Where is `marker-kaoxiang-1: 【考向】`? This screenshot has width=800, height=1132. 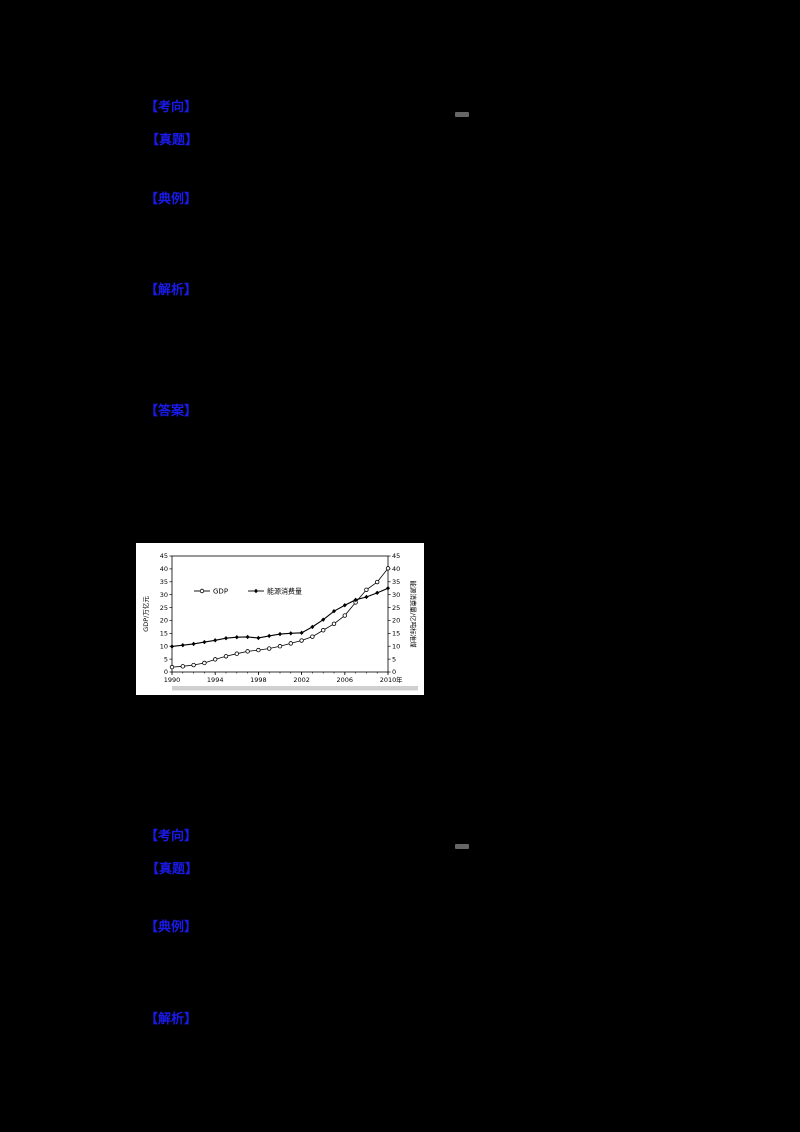
marker-kaoxiang-1: 【考向】 is located at coordinates (171, 107).